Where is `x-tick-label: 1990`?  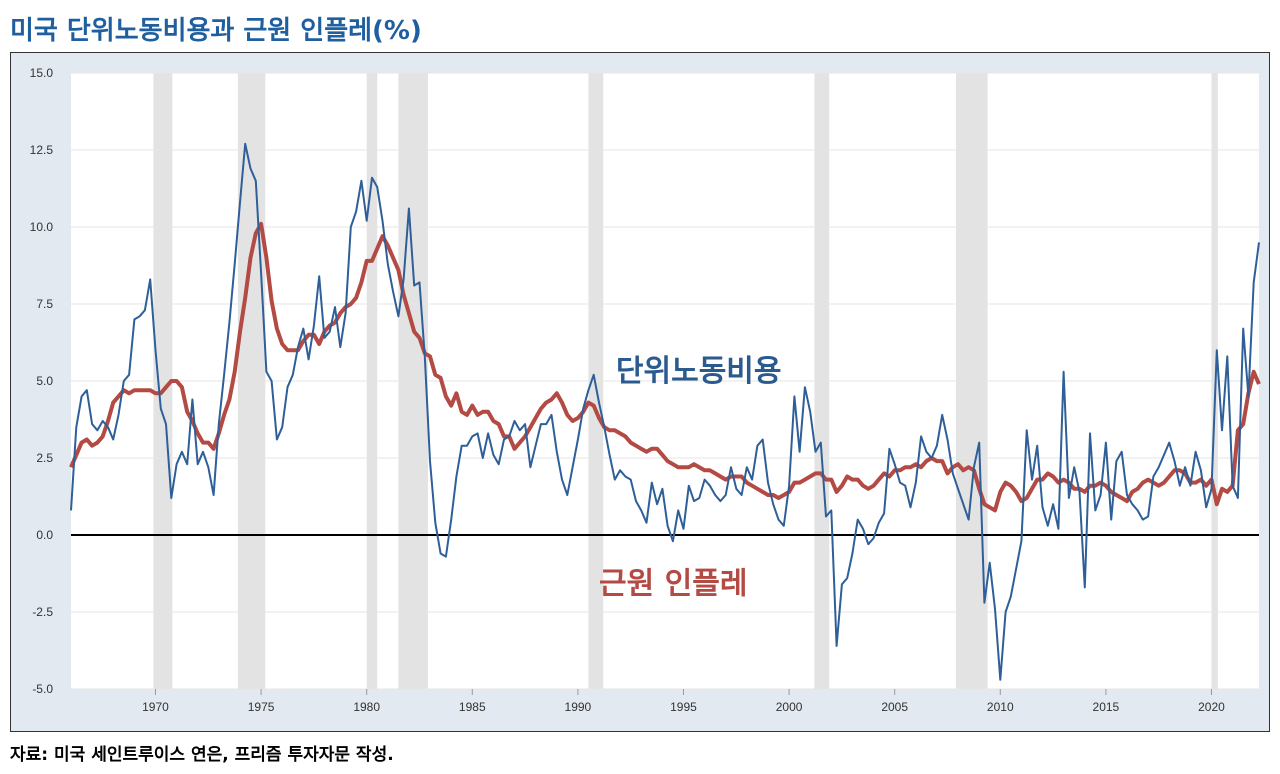 x-tick-label: 1990 is located at coordinates (578, 707).